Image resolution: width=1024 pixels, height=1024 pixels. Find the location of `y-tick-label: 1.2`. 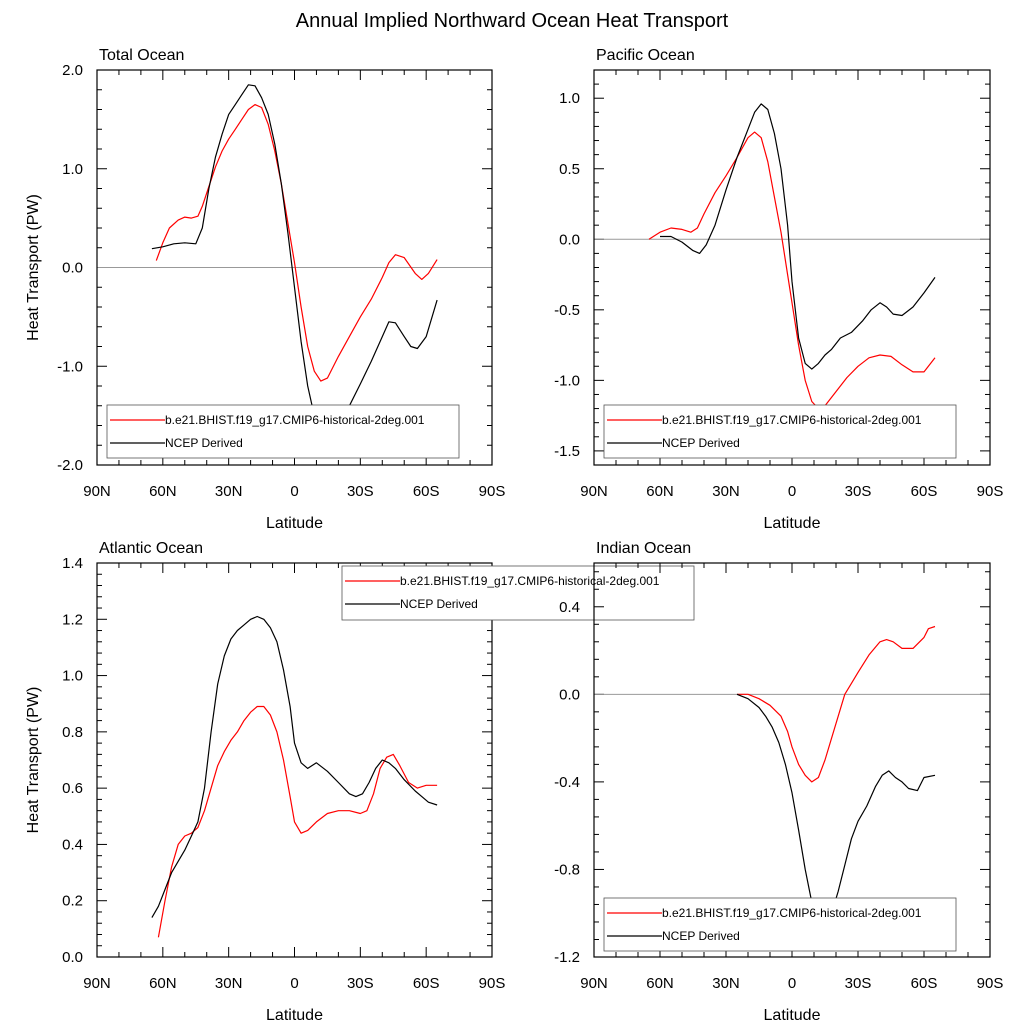

y-tick-label: 1.2 is located at coordinates (72, 619).